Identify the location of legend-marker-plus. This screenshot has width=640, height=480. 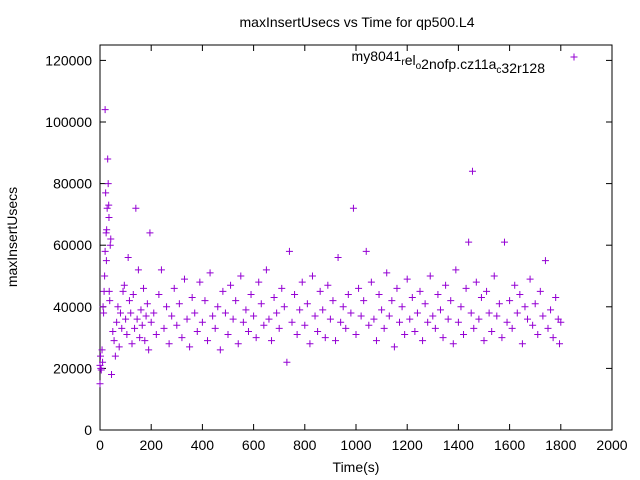
(574, 57).